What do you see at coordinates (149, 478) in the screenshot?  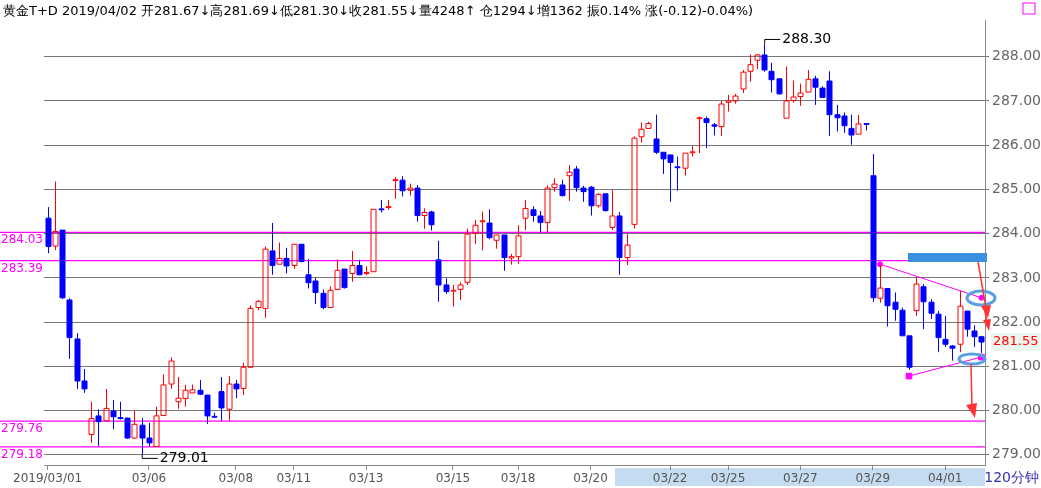 I see `x-tick-label: 03/06` at bounding box center [149, 478].